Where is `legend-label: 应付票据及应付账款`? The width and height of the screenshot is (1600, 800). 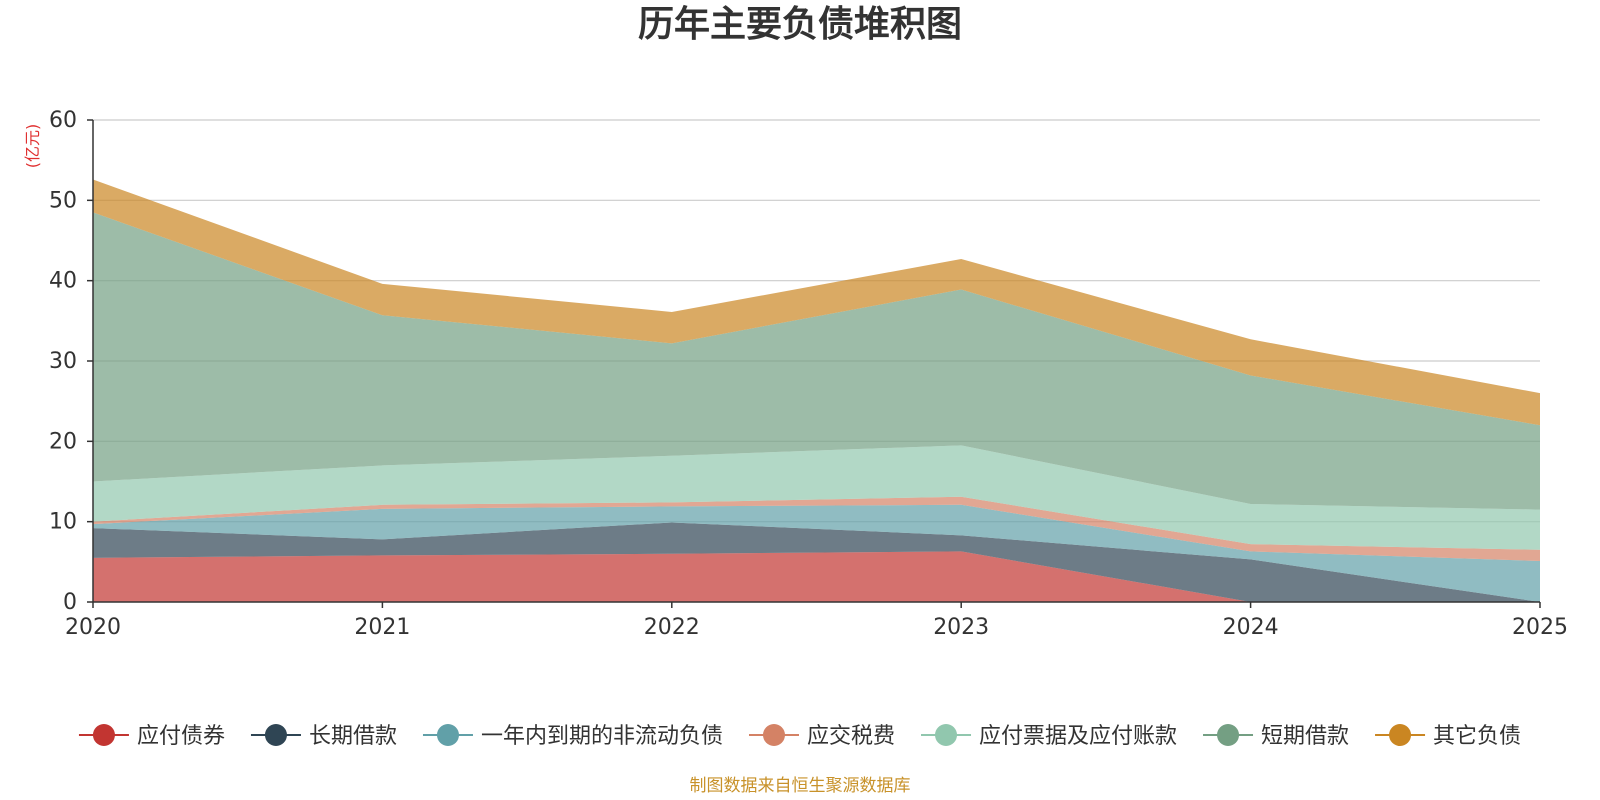
legend-label: 应付票据及应付账款 is located at coordinates (1078, 736).